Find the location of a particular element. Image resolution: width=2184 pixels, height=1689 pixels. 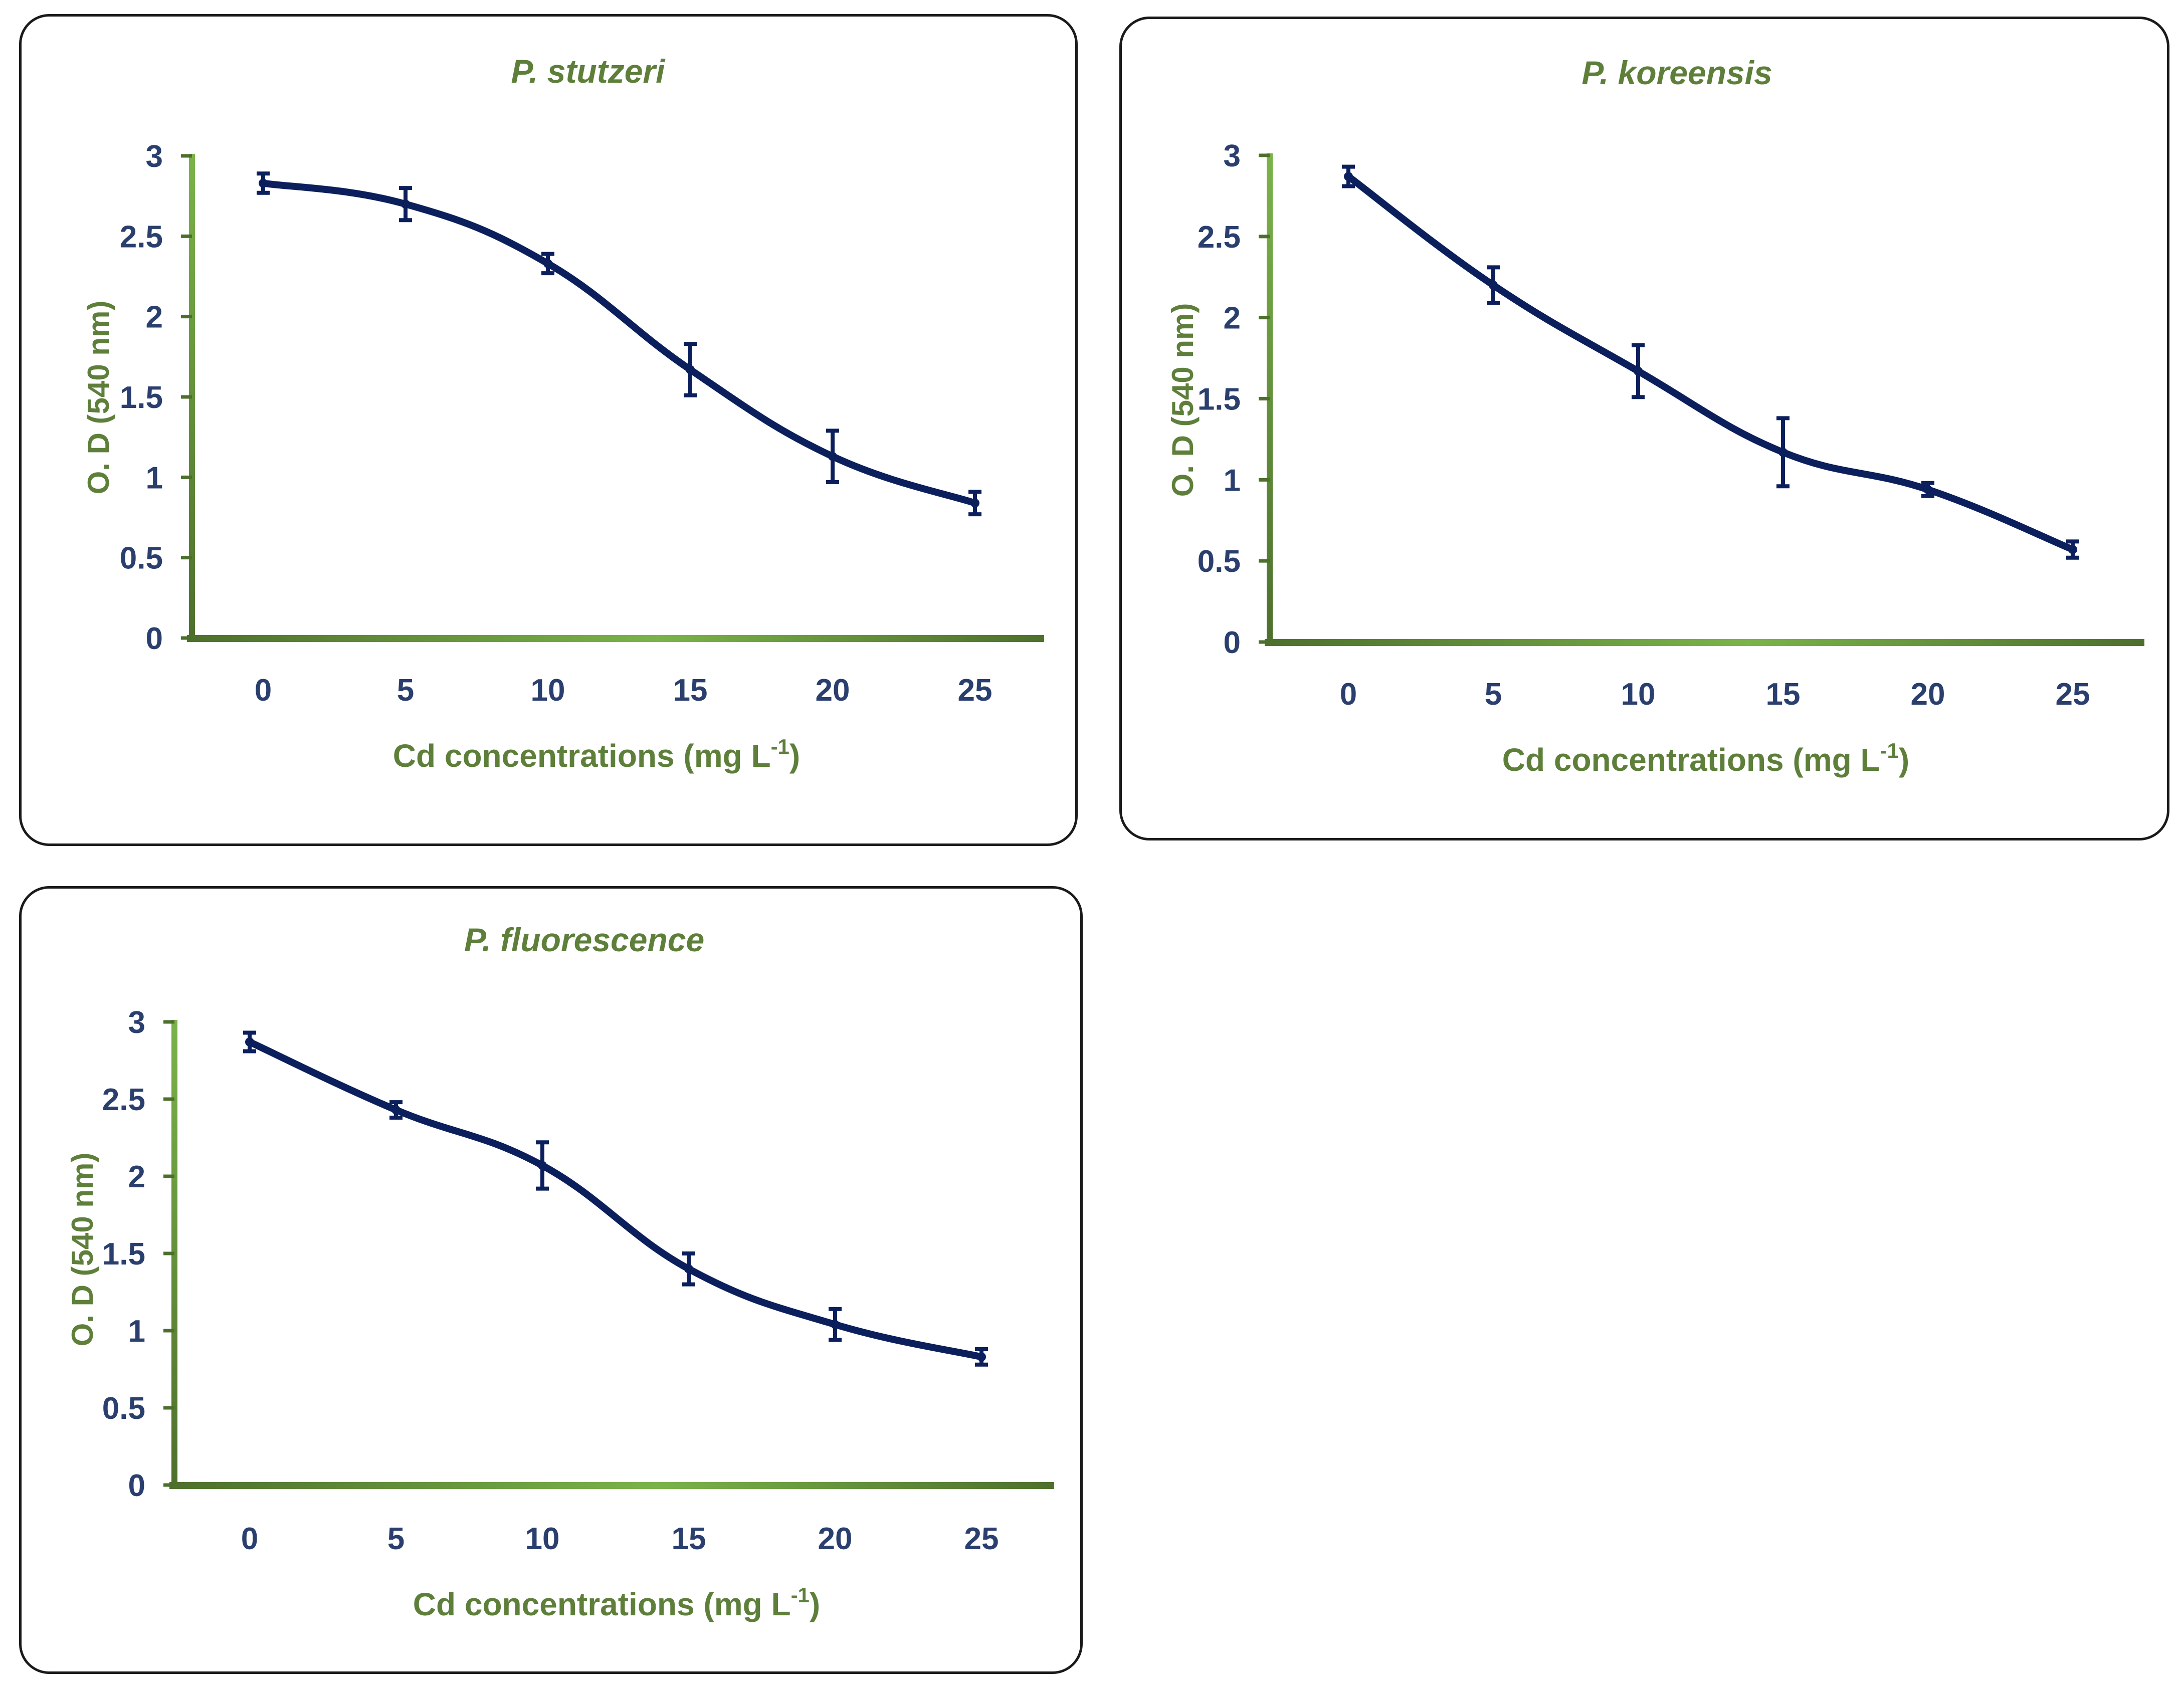

chart-title: P. koreensis is located at coordinates (1677, 72).